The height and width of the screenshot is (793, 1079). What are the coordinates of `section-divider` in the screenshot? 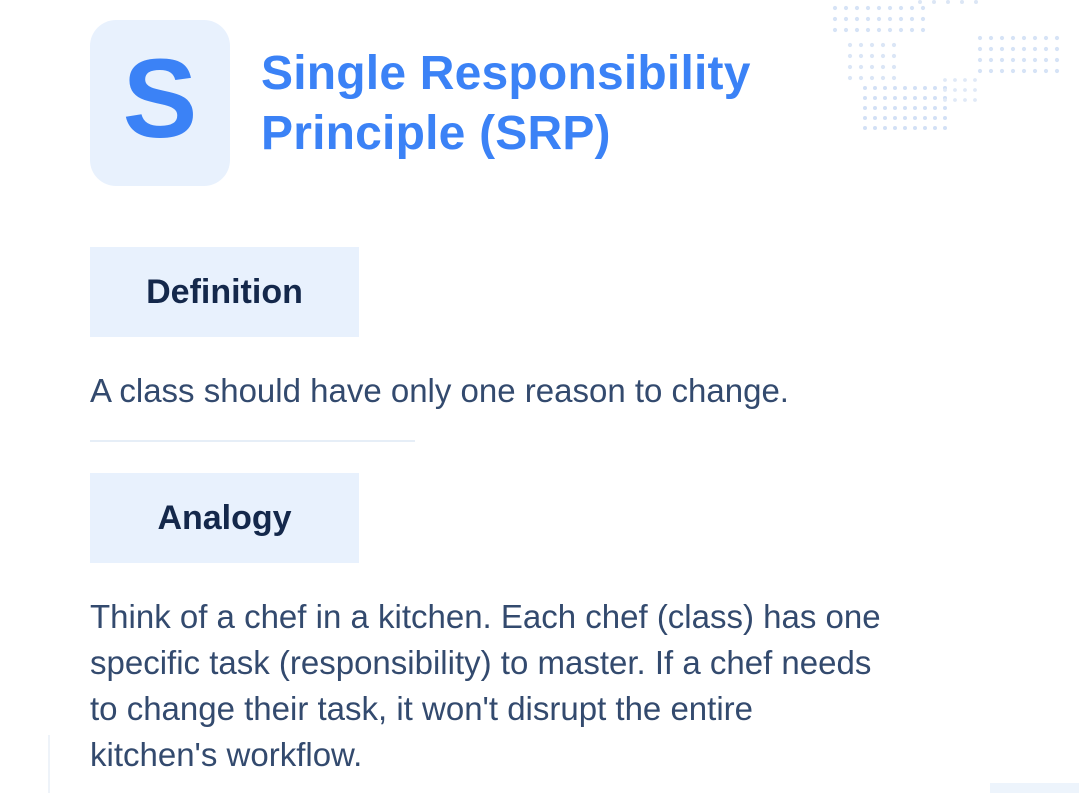 It's located at (252, 441).